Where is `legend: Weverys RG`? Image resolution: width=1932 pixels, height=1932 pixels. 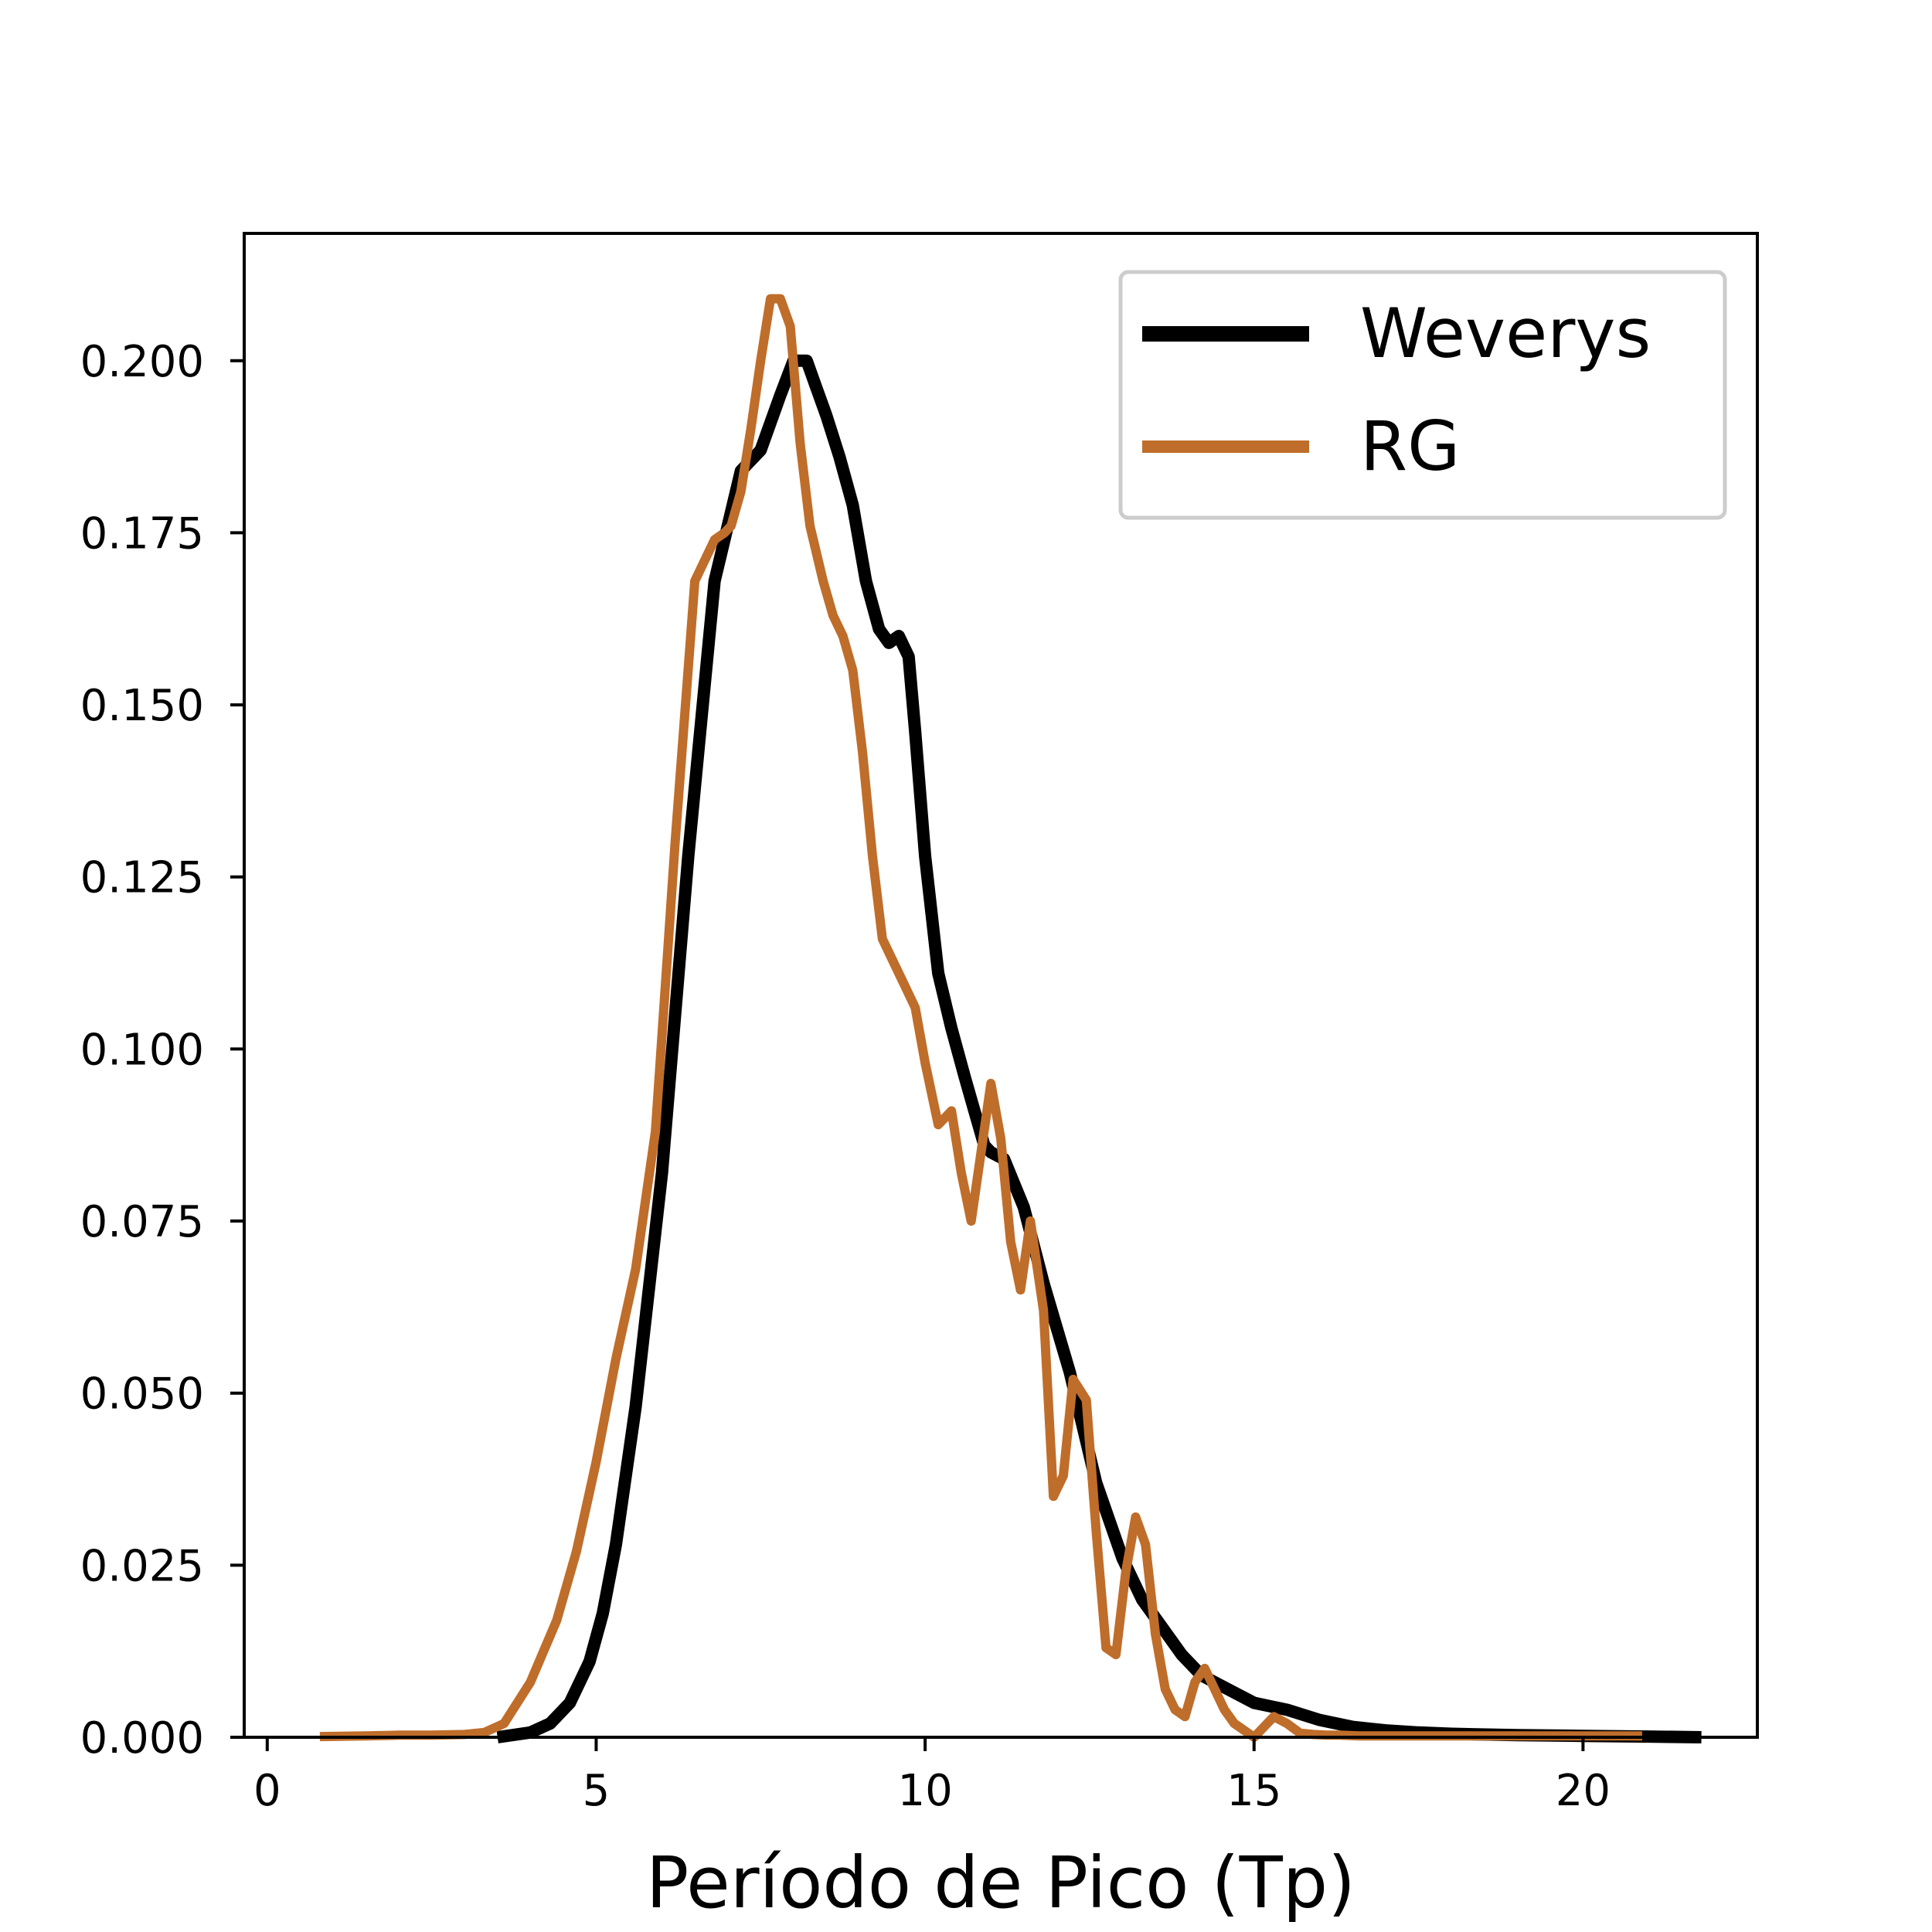
legend: Weverys RG is located at coordinates (1423, 395).